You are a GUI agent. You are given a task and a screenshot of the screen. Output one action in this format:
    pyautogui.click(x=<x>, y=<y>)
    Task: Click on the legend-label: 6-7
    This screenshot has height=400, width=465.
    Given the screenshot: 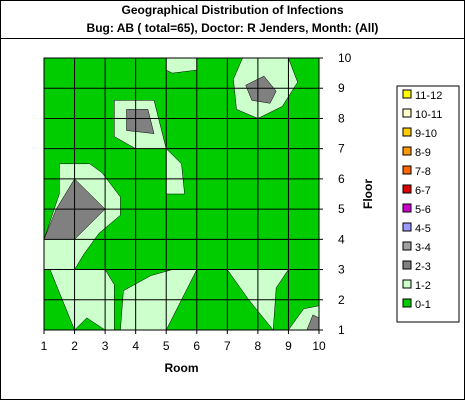 What is the action you would take?
    pyautogui.click(x=423, y=191)
    